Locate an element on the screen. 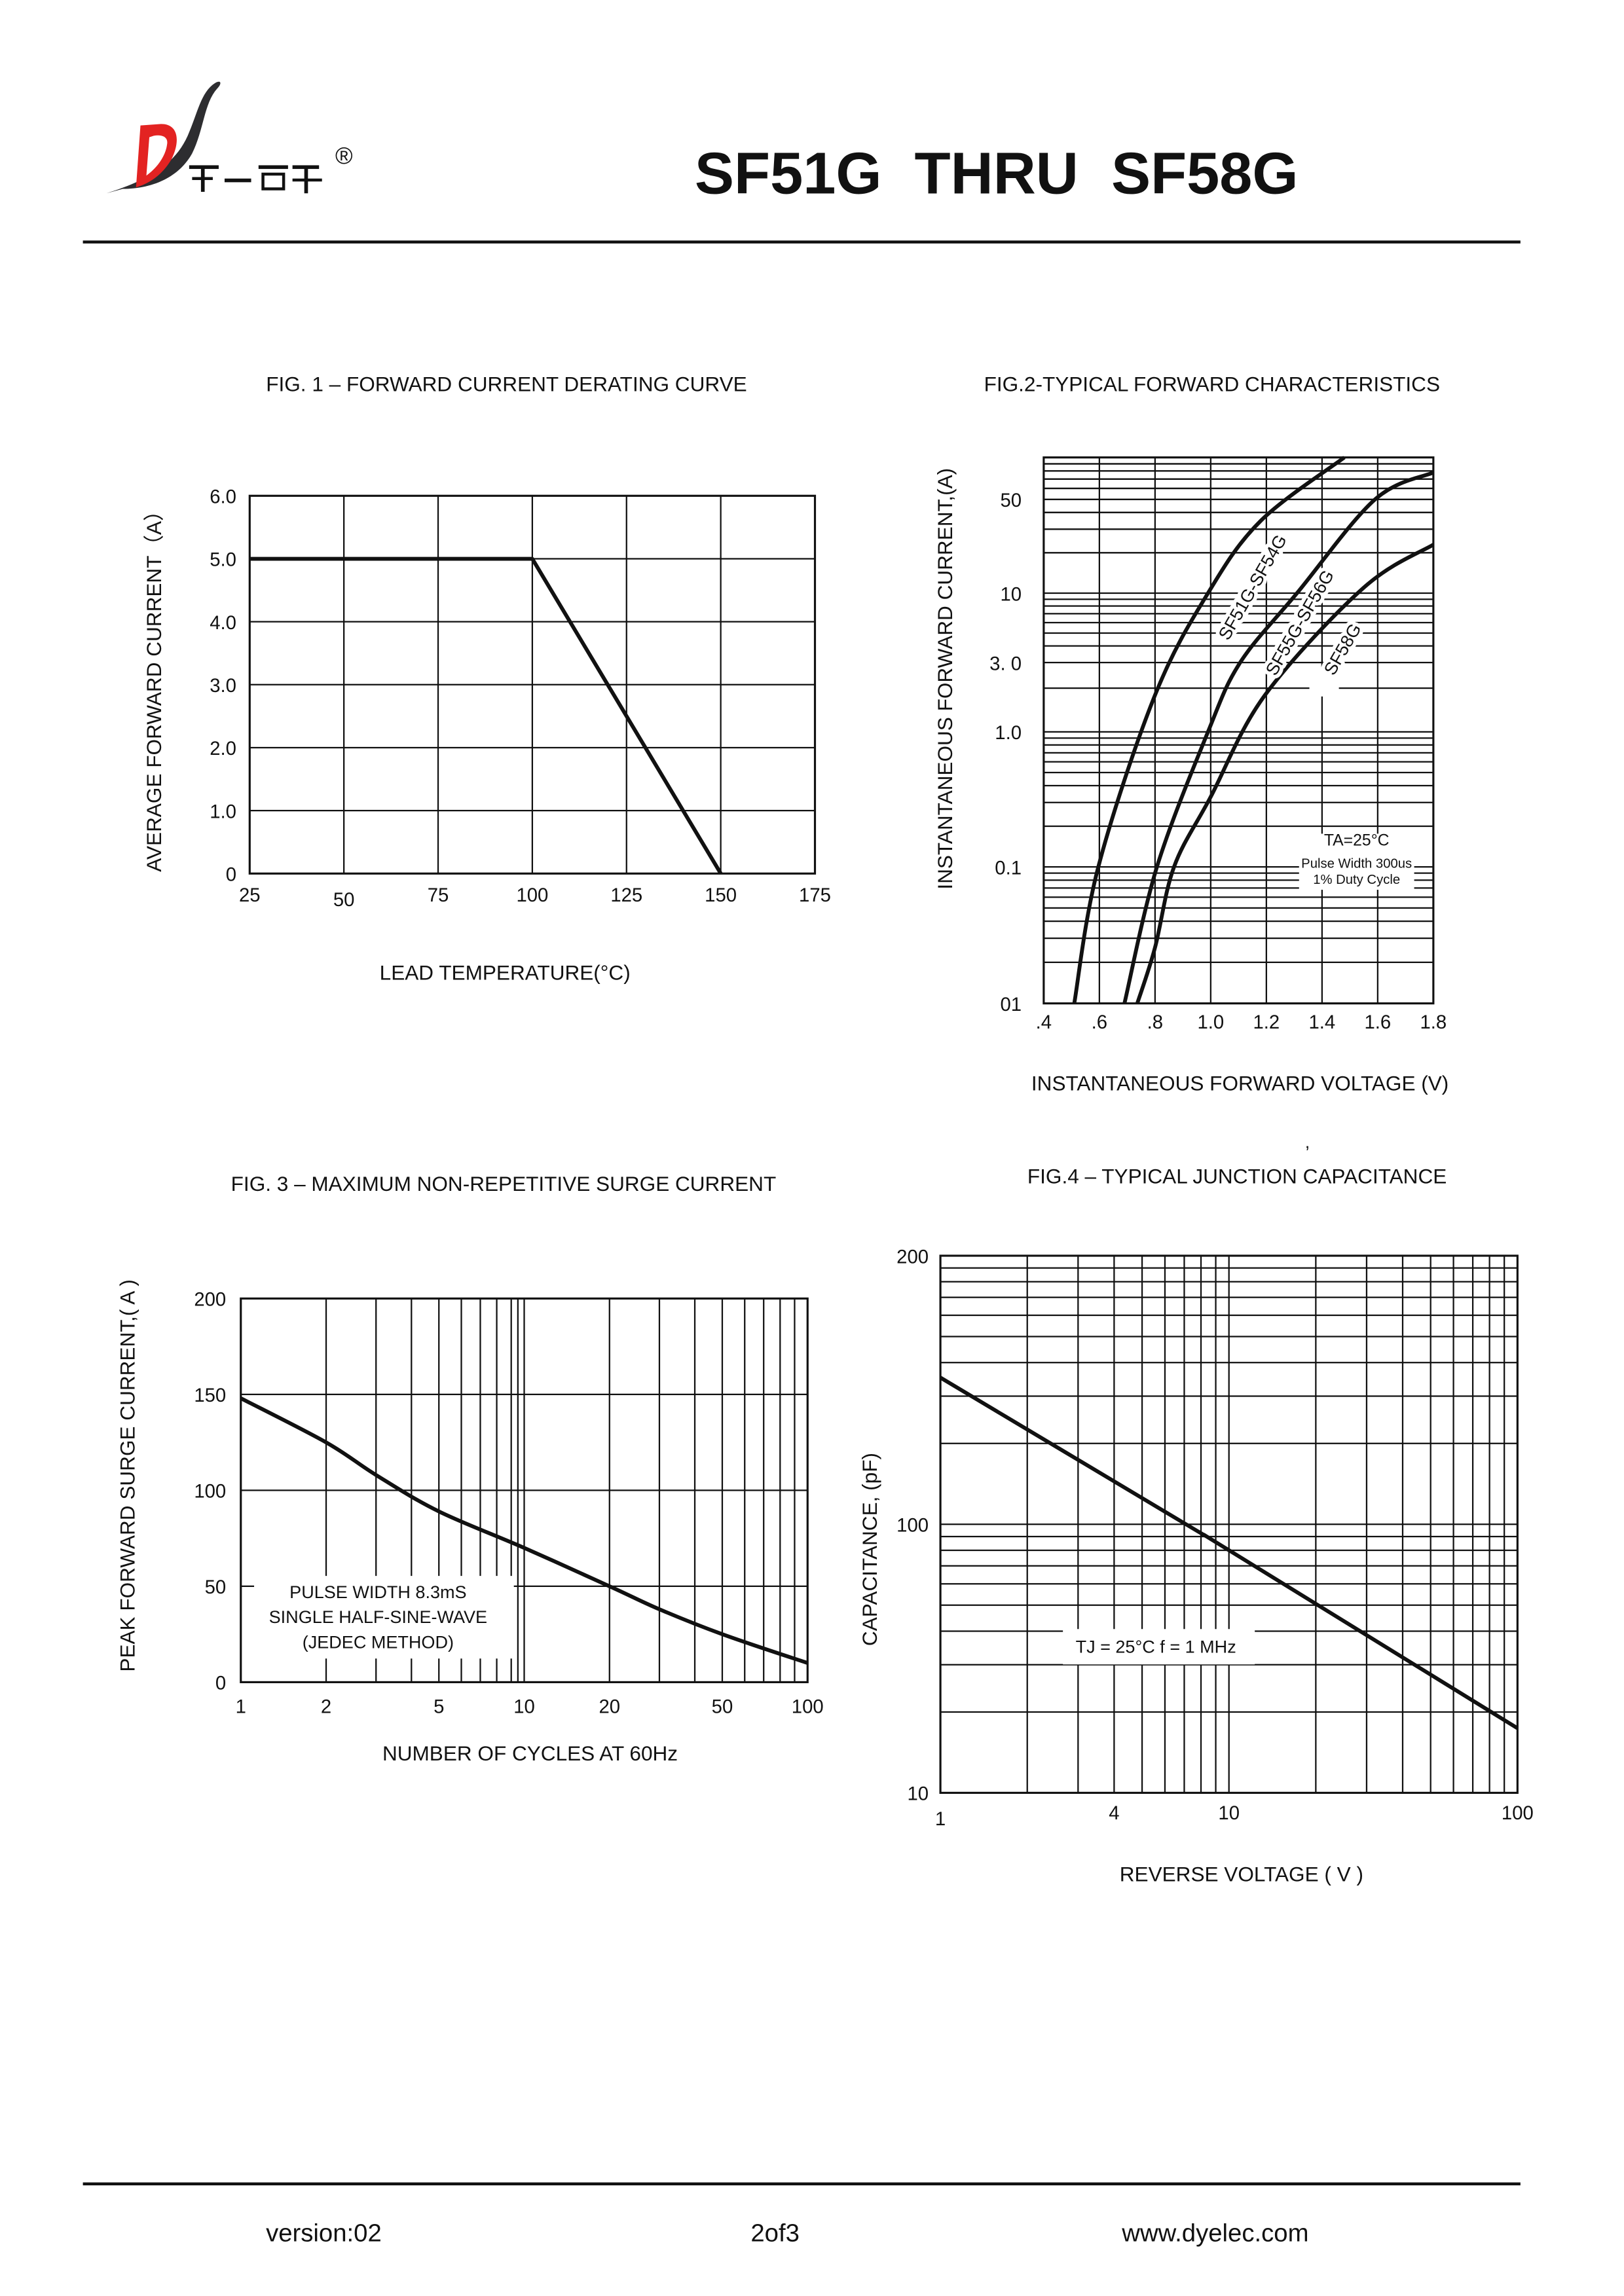  x-tick-label: .6 is located at coordinates (1099, 1022).